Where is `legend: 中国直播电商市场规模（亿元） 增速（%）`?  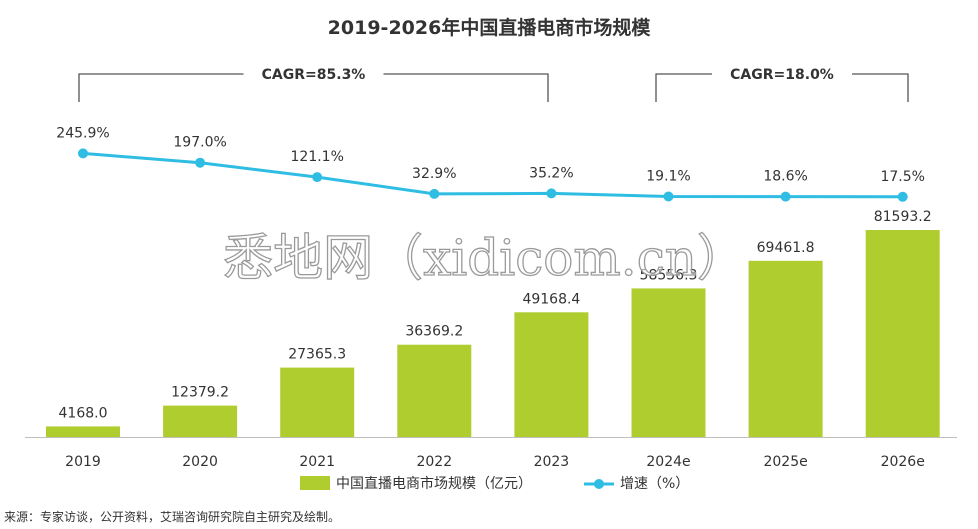 legend: 中国直播电商市场规模（亿元） 增速（%） is located at coordinates (494, 483).